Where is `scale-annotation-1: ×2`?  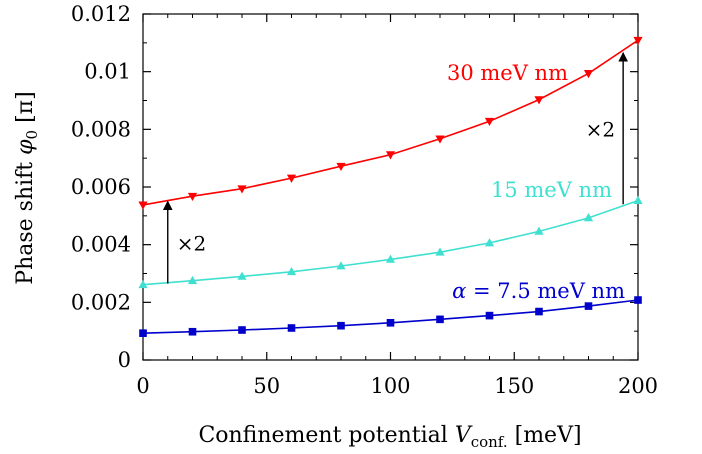 scale-annotation-1: ×2 is located at coordinates (607, 128).